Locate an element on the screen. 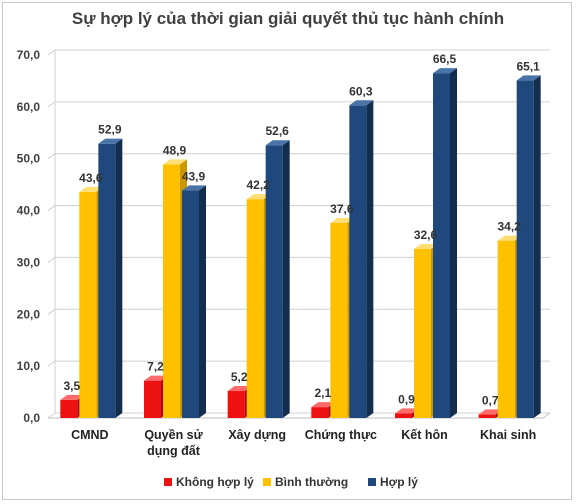 Image resolution: width=576 pixels, height=504 pixels. x-tick-label: Chứng thực is located at coordinates (341, 435).